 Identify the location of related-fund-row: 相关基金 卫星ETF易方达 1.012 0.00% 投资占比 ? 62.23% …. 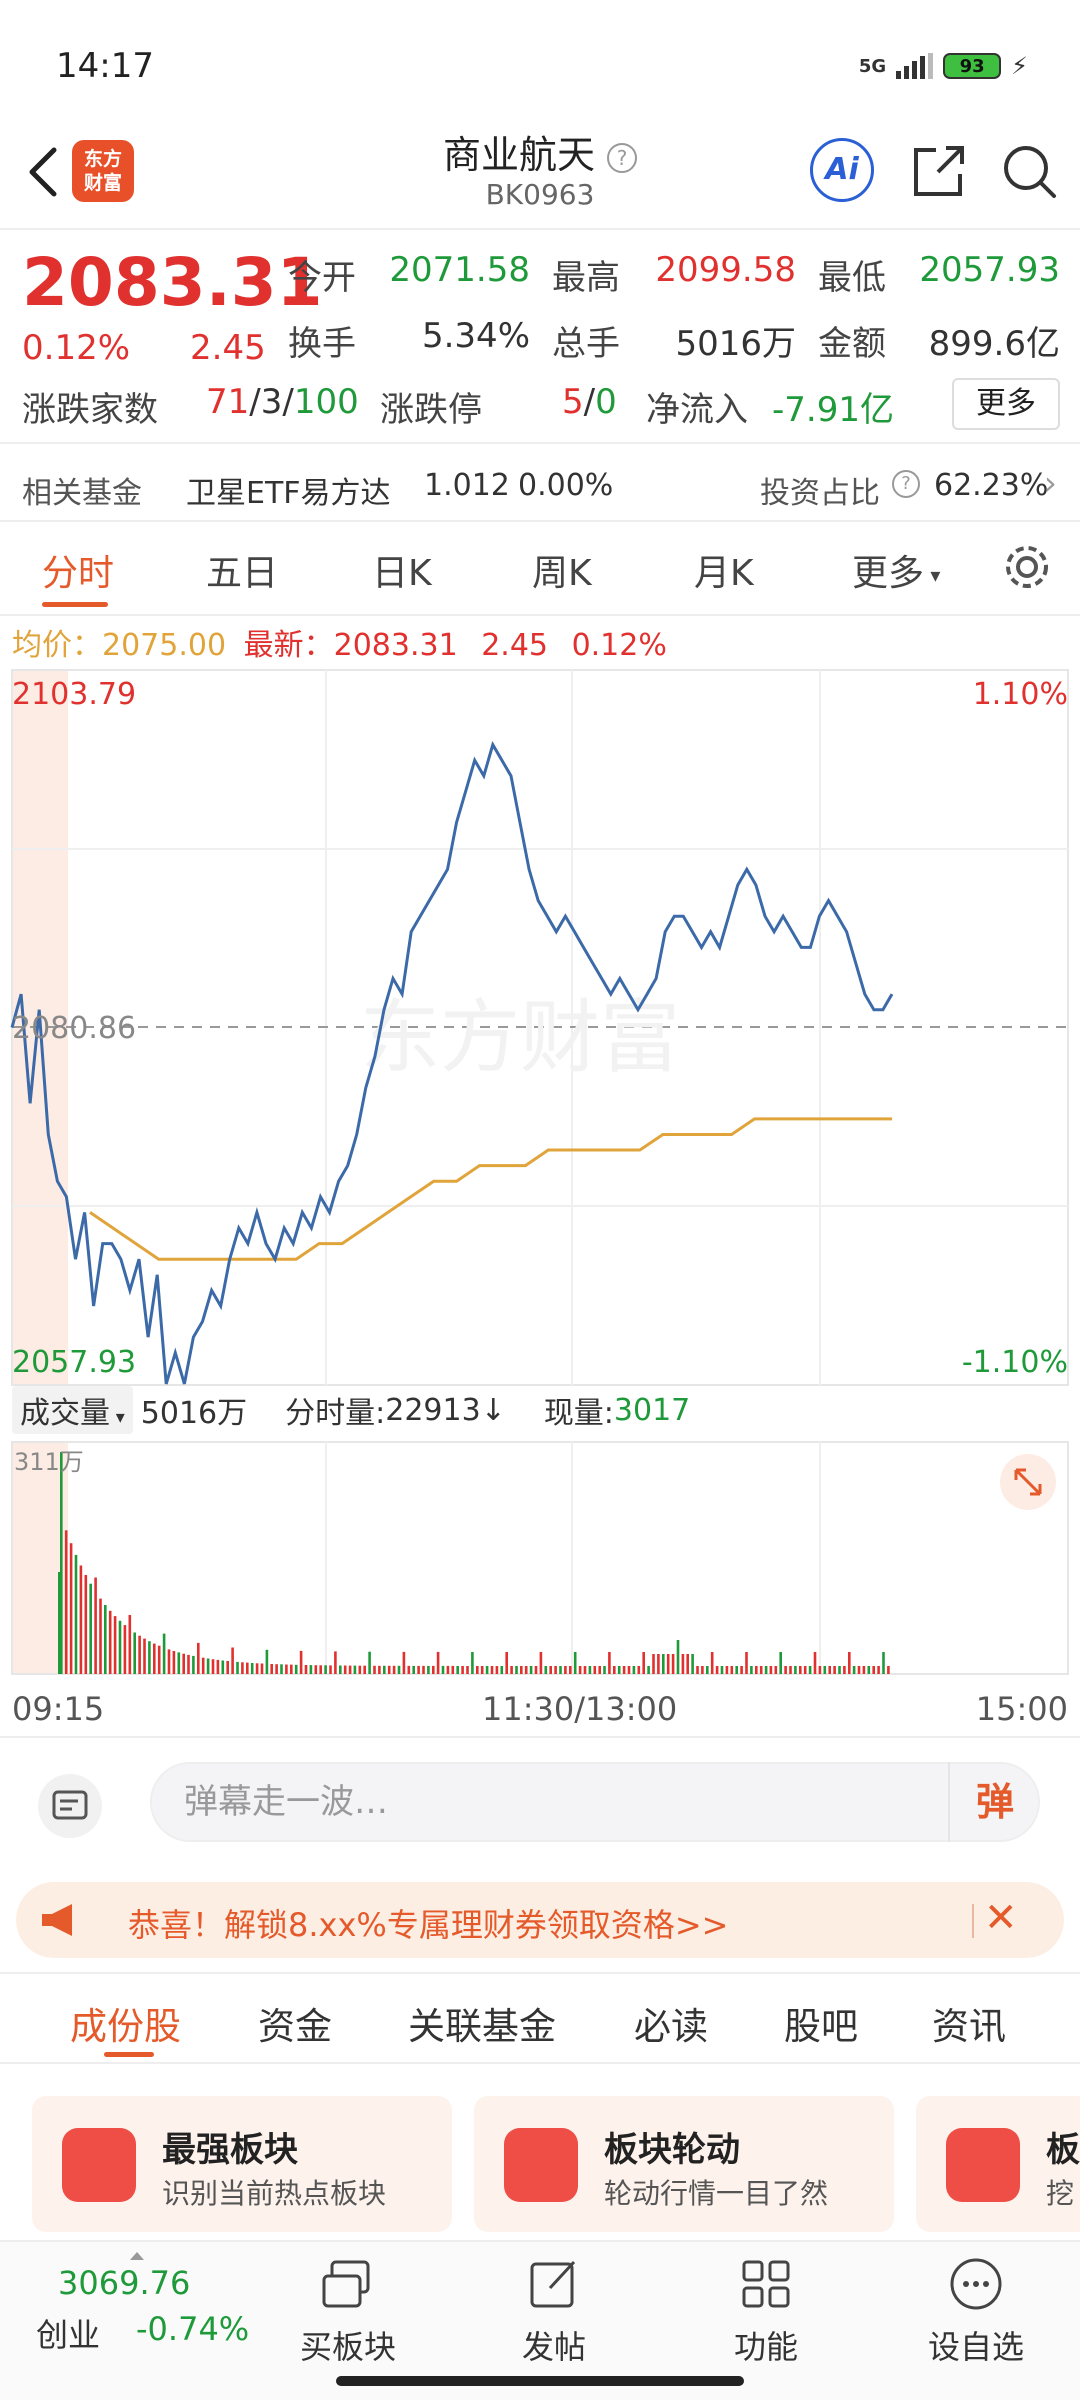
(540, 483).